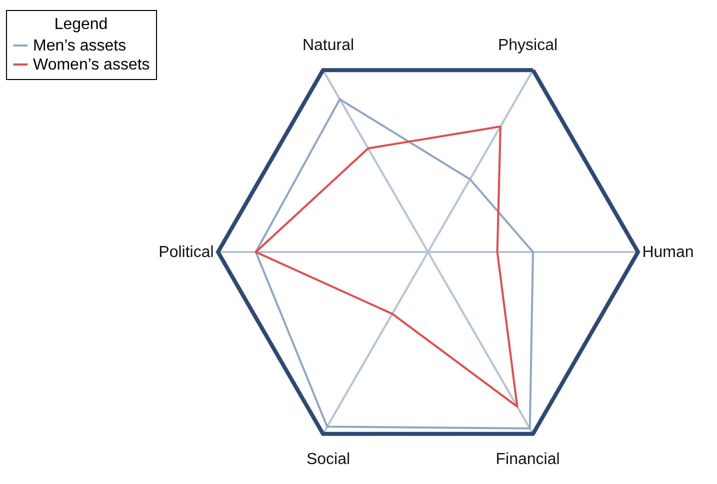 The image size is (717, 484). What do you see at coordinates (91, 65) in the screenshot?
I see `legend-label: Women’s assets` at bounding box center [91, 65].